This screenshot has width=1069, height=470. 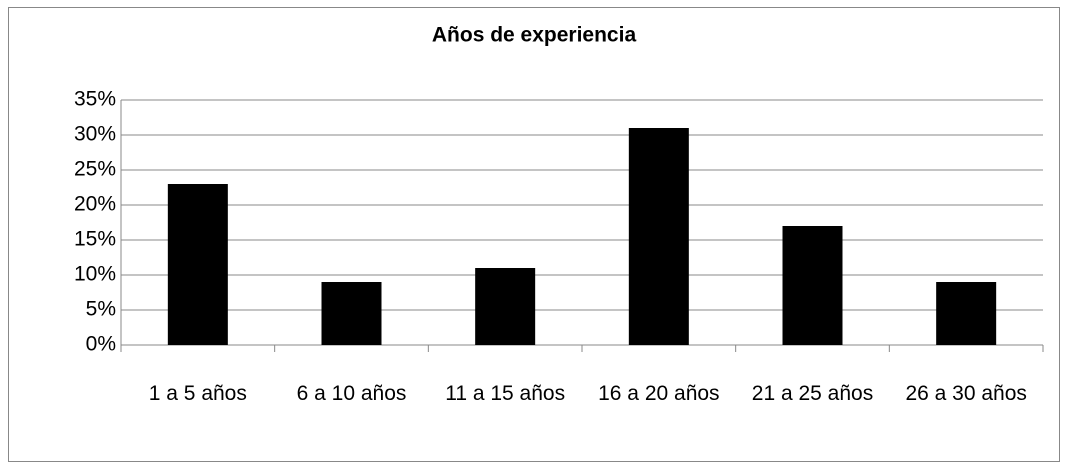 What do you see at coordinates (95, 134) in the screenshot?
I see `y-tick-label: 30%` at bounding box center [95, 134].